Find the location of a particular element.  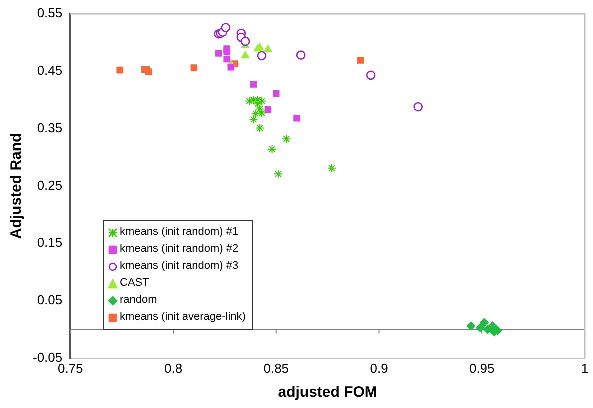

x-tick-label: 1 is located at coordinates (585, 368).